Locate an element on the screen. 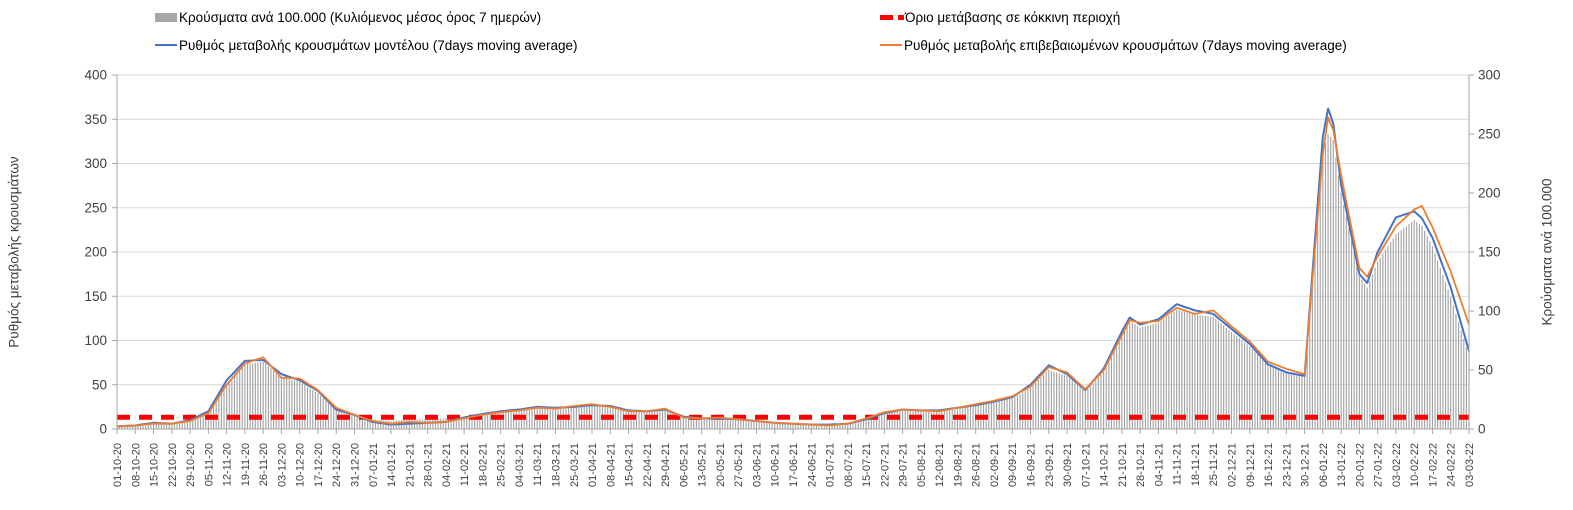  svg-text: 30-12-21 is located at coordinates (1306, 465).